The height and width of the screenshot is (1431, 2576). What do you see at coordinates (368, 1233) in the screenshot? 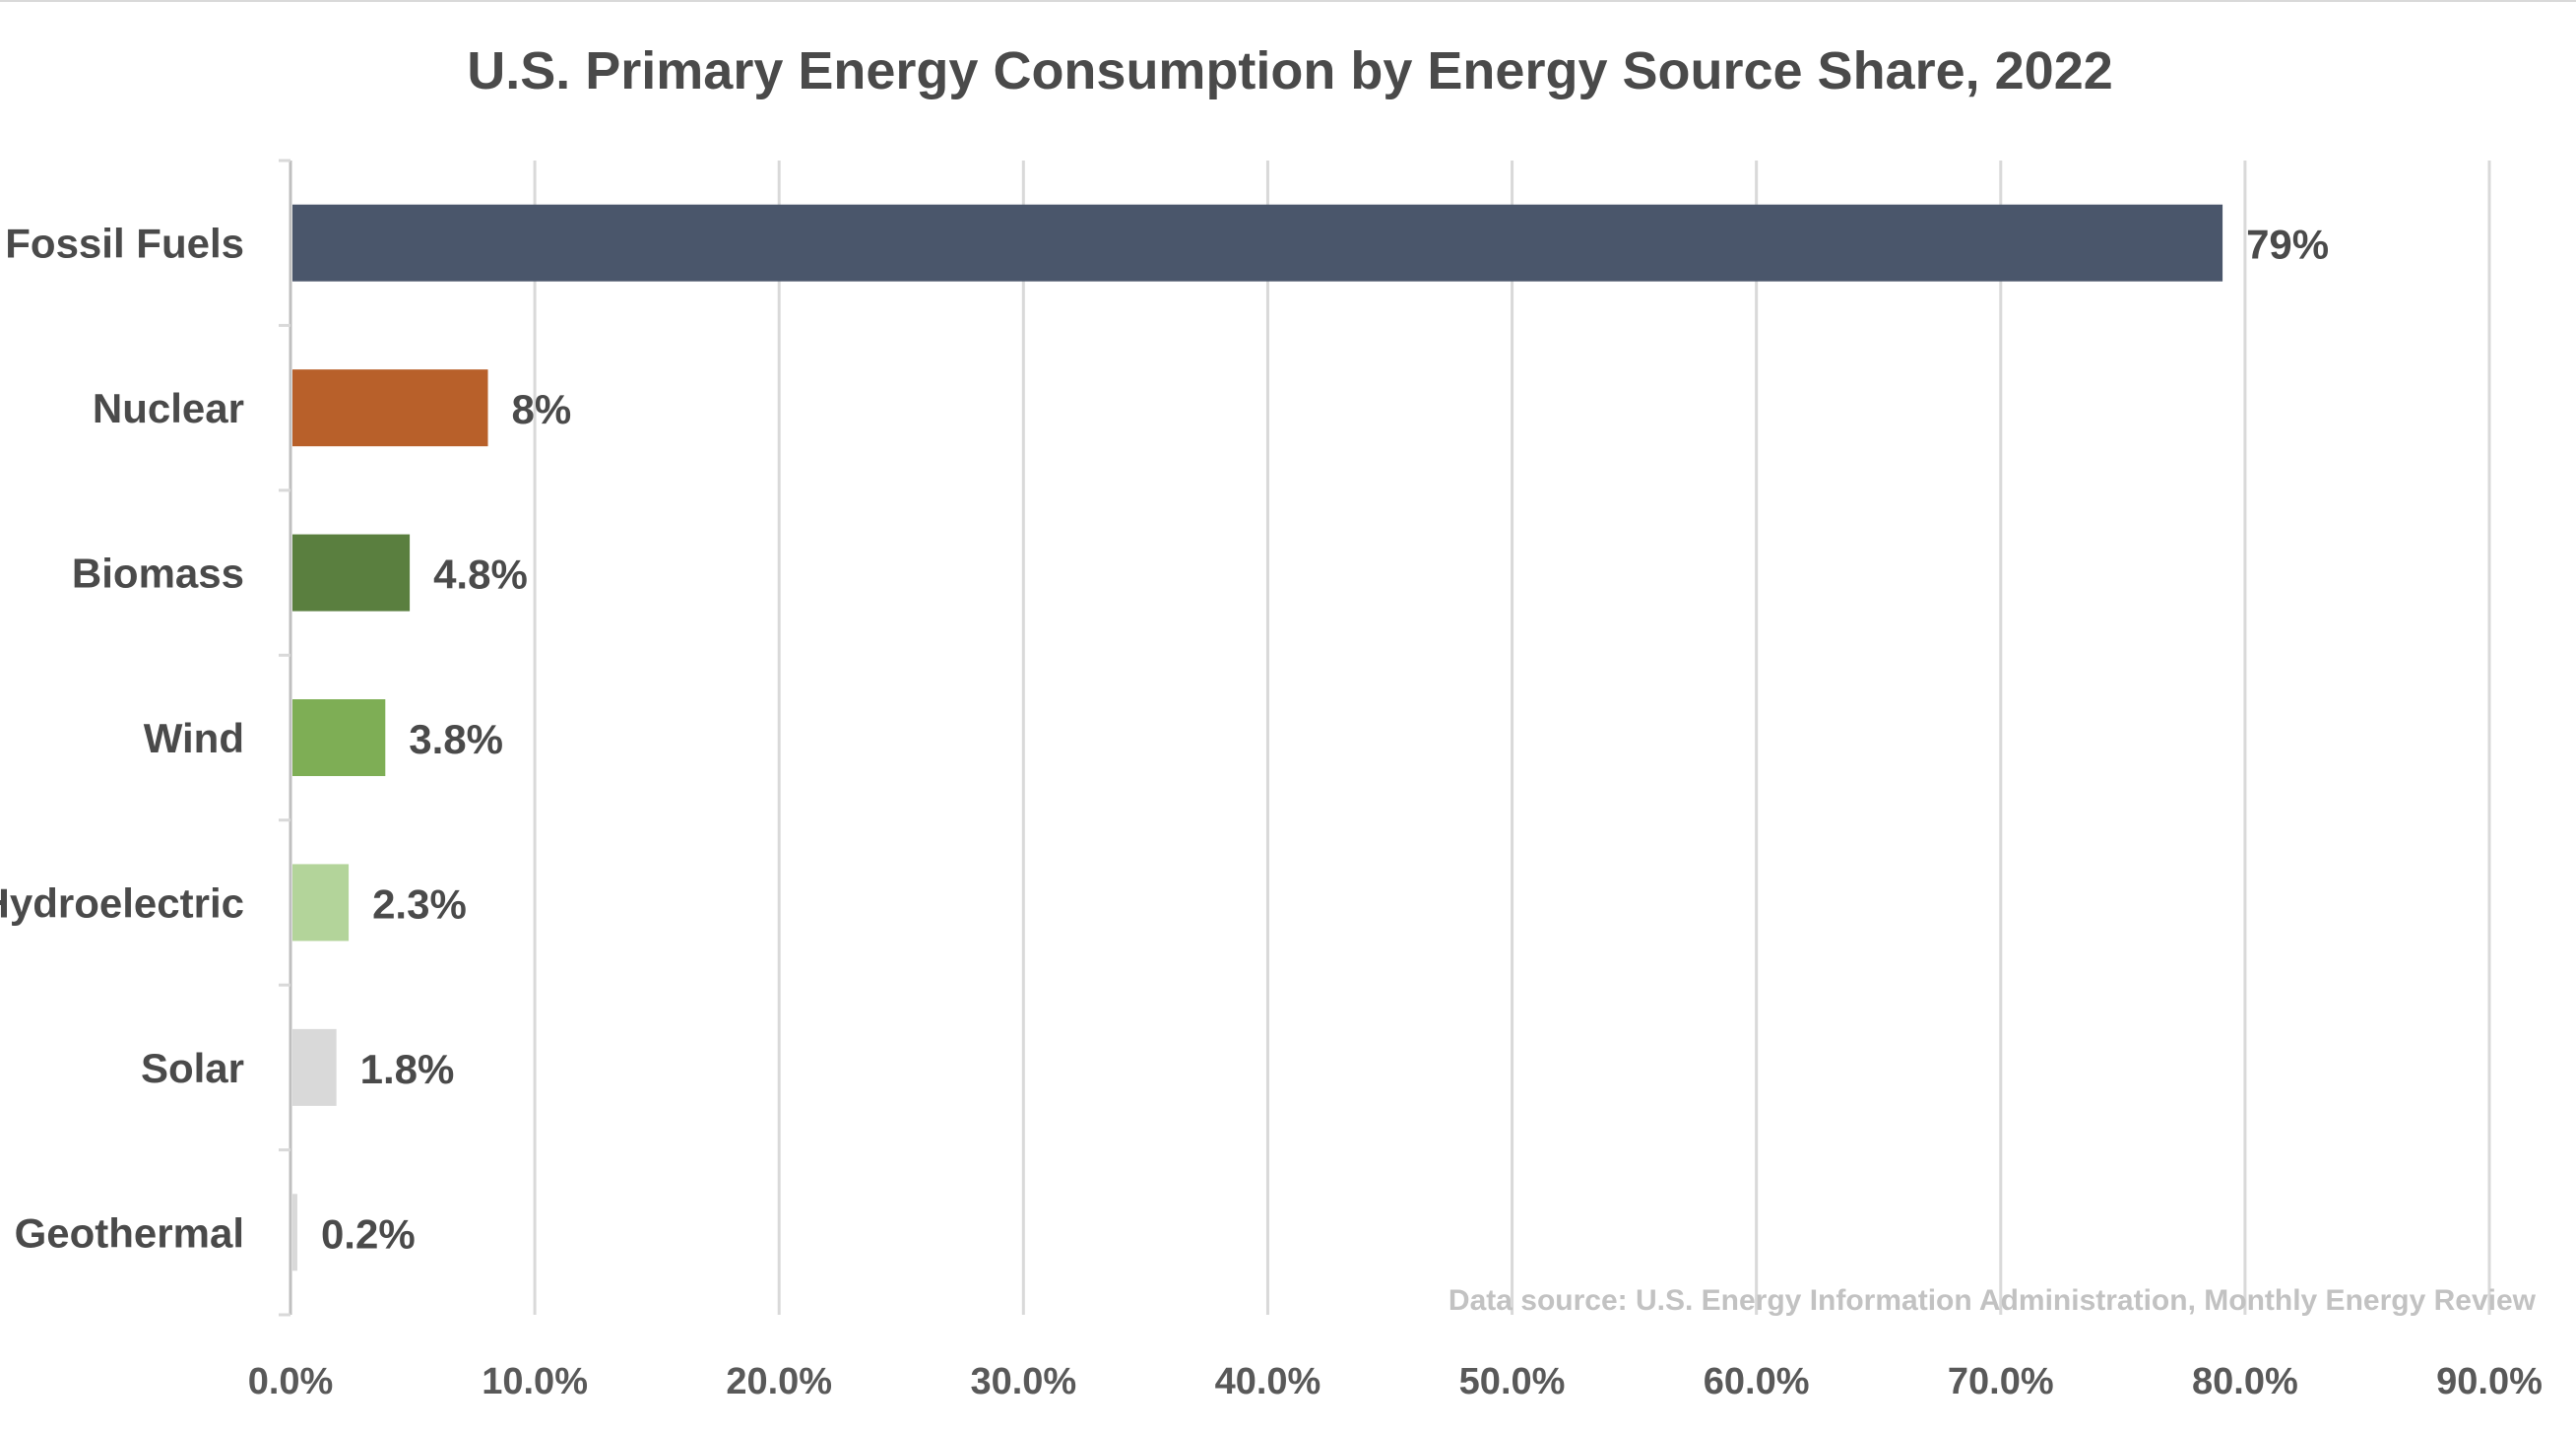
I see `value-label: 0.2%` at bounding box center [368, 1233].